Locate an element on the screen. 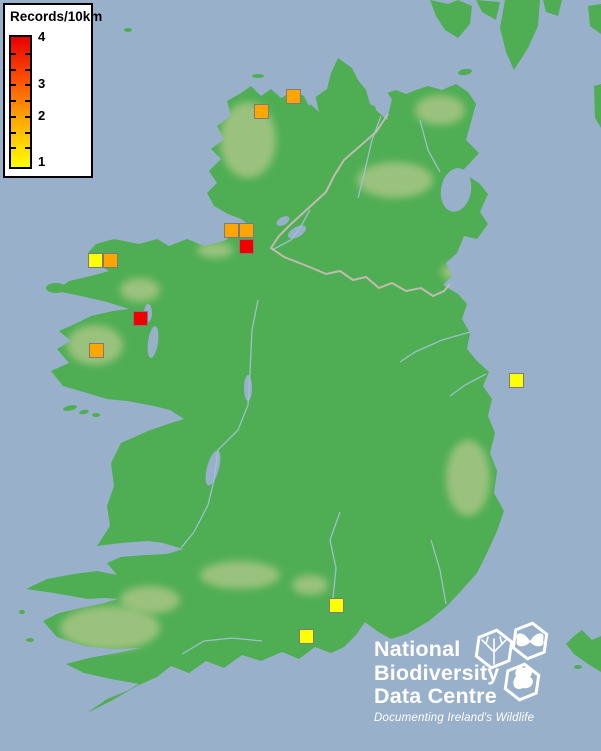  tree-icon is located at coordinates (494, 650).